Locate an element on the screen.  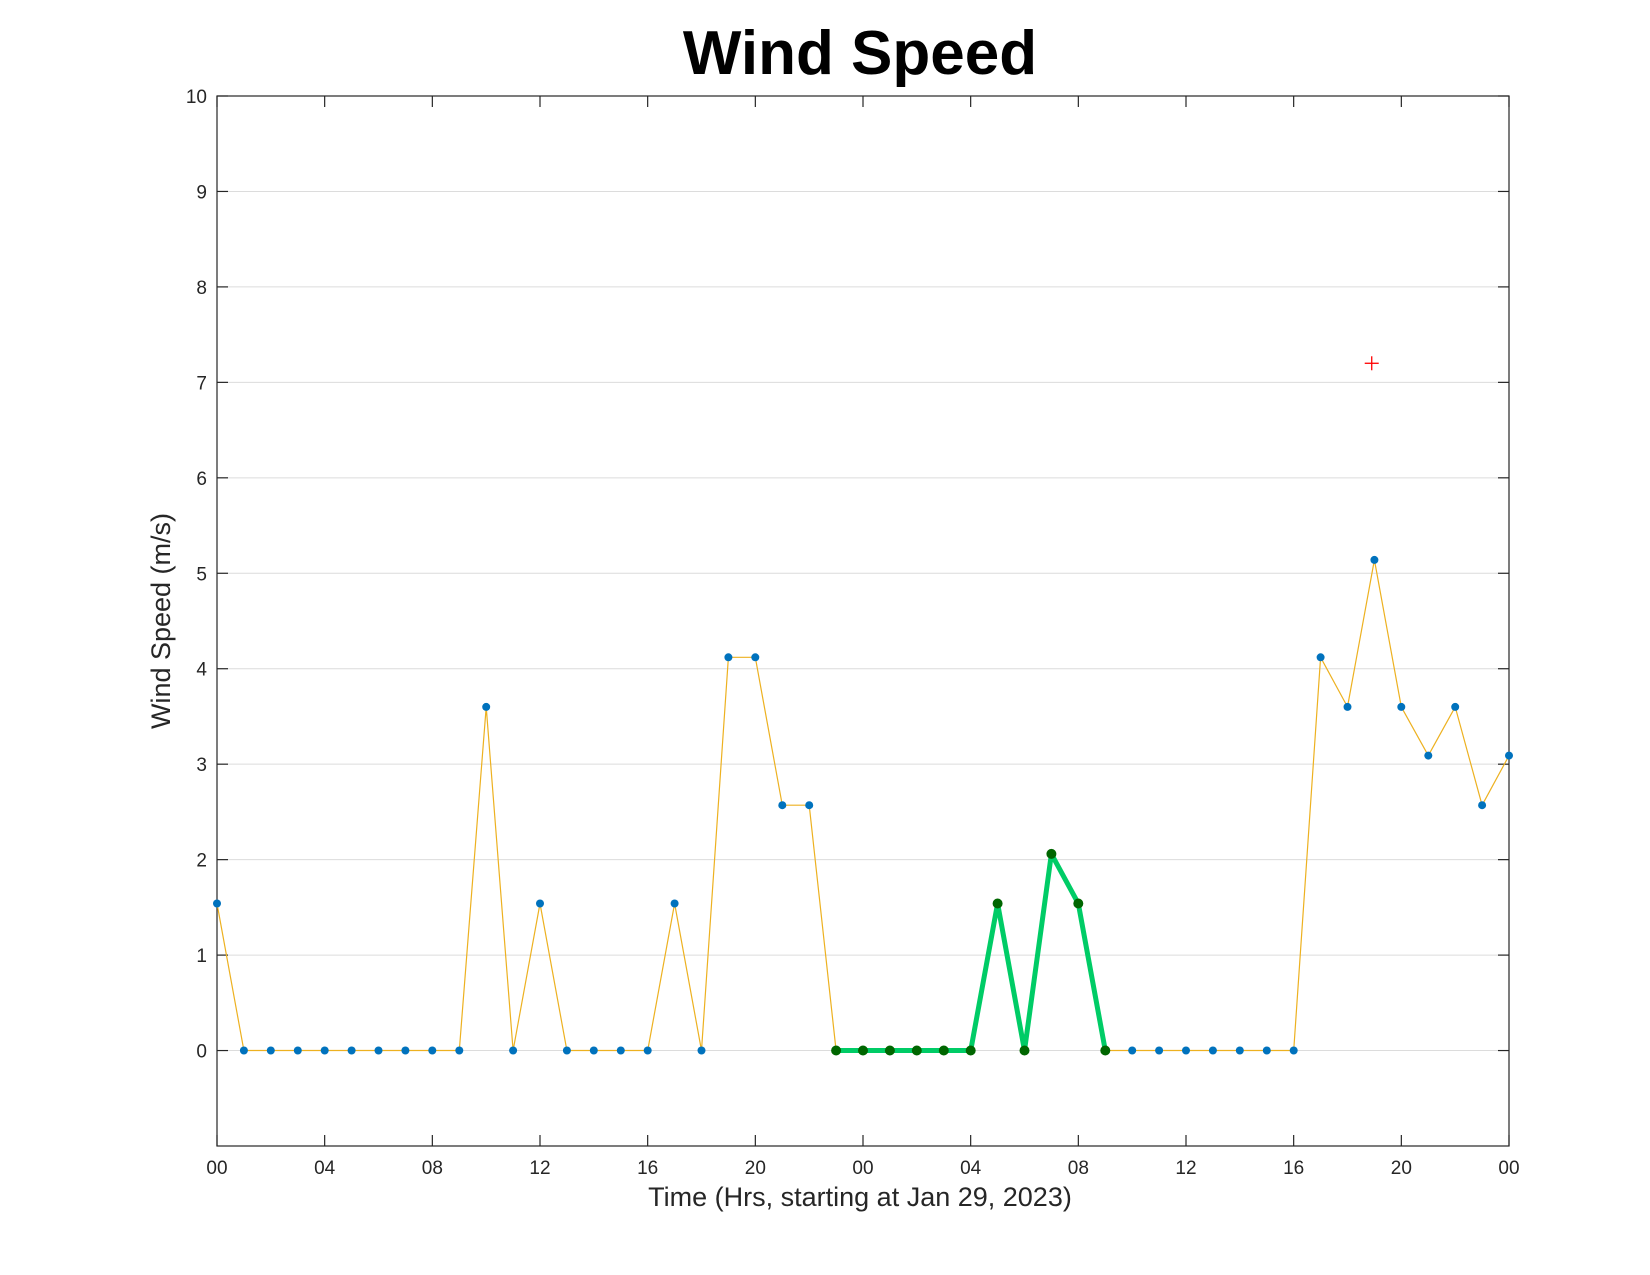
y-tick-label: 1 is located at coordinates (201, 956).